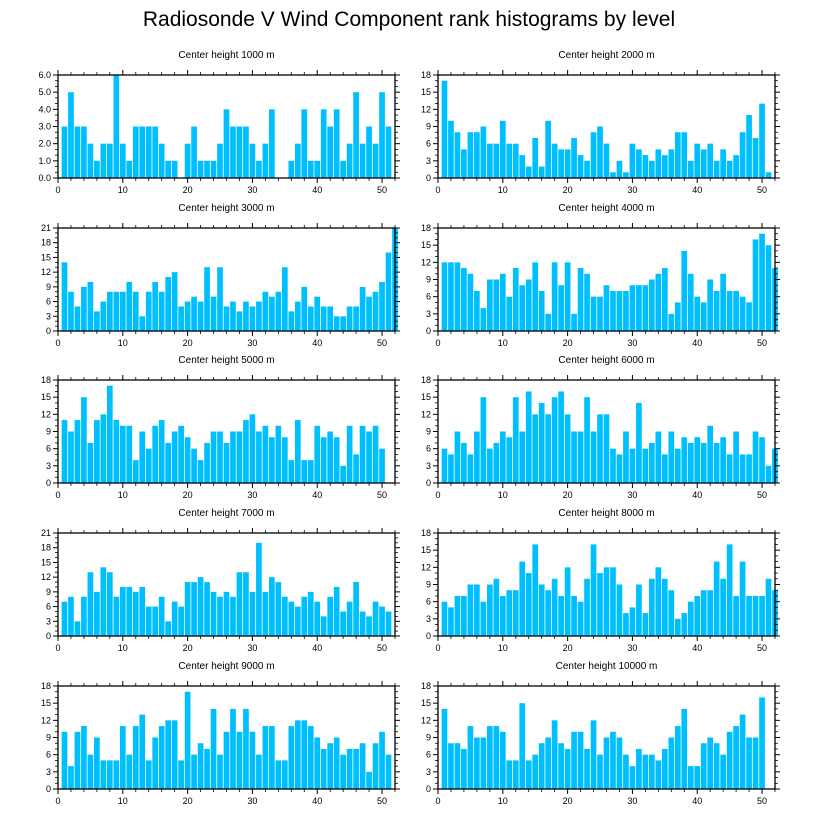 The image size is (818, 824). What do you see at coordinates (188, 190) in the screenshot?
I see `x-tick-label: 20` at bounding box center [188, 190].